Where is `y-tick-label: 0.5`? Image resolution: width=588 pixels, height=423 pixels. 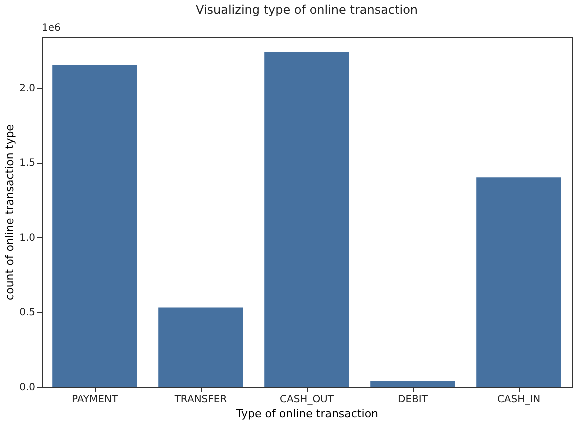
y-tick-label: 0.5 is located at coordinates (28, 313).